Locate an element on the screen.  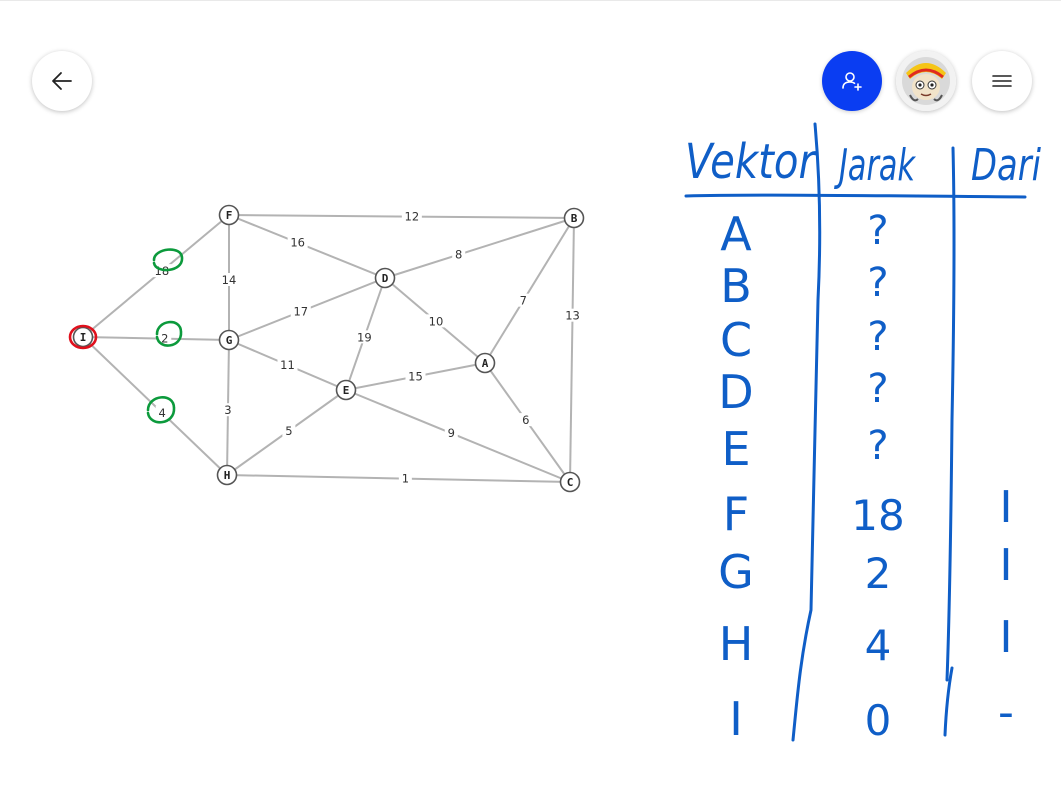
graph-node-E: E is located at coordinates (346, 390).